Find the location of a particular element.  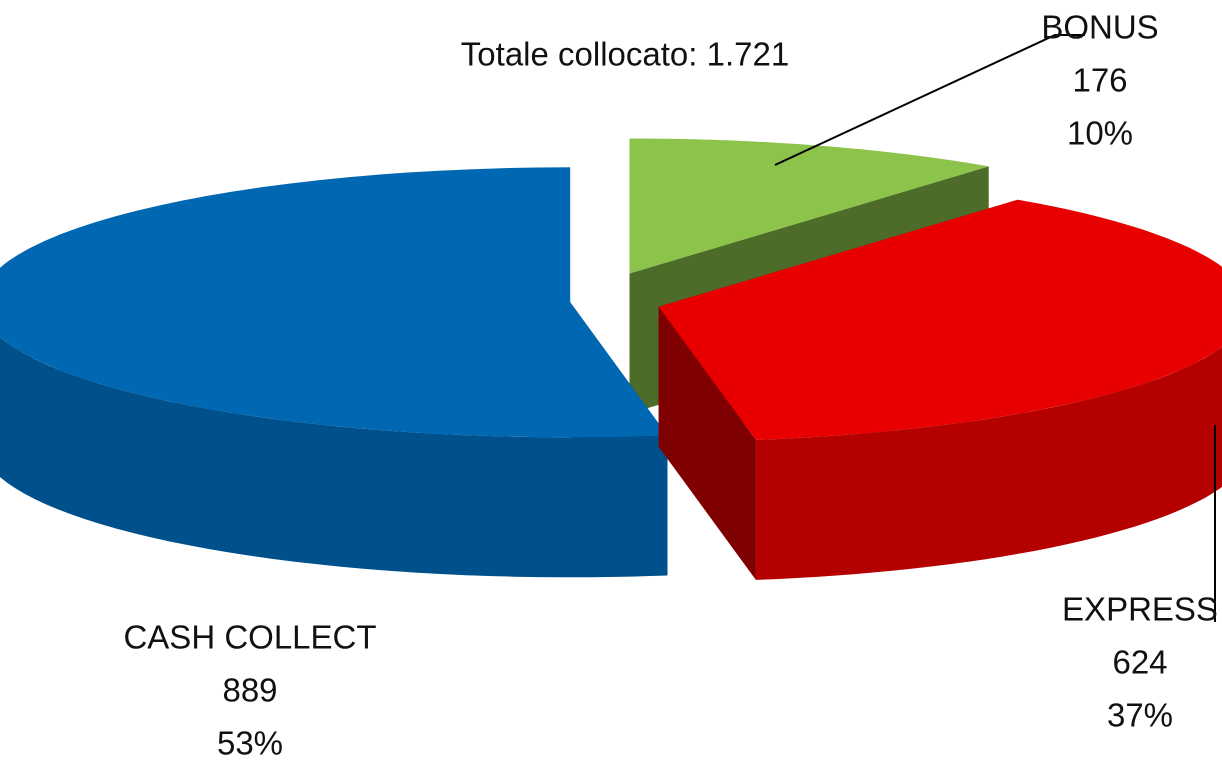

slice-side is located at coordinates (988, 463).